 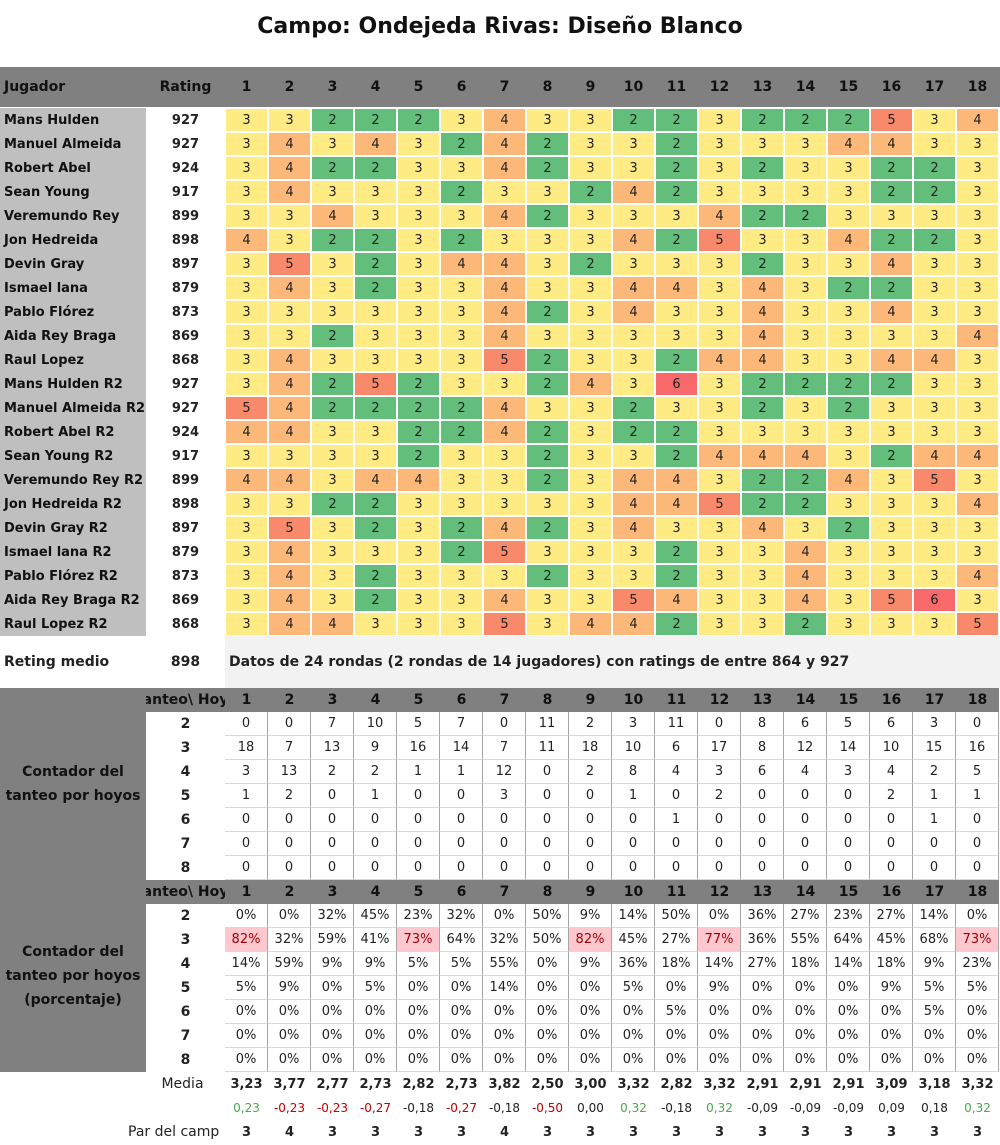 I want to click on player-rating: 924, so click(x=185, y=432).